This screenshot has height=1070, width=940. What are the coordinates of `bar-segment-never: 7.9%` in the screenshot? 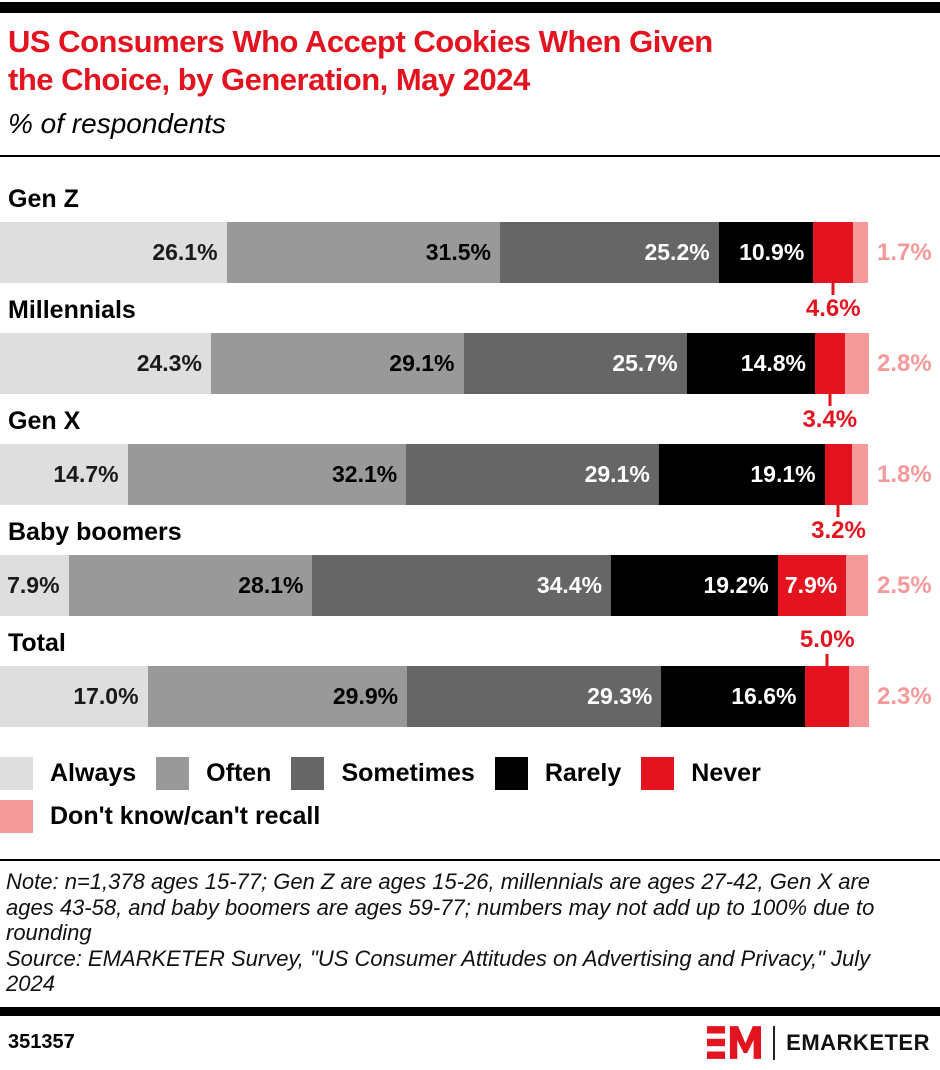 It's located at (812, 585).